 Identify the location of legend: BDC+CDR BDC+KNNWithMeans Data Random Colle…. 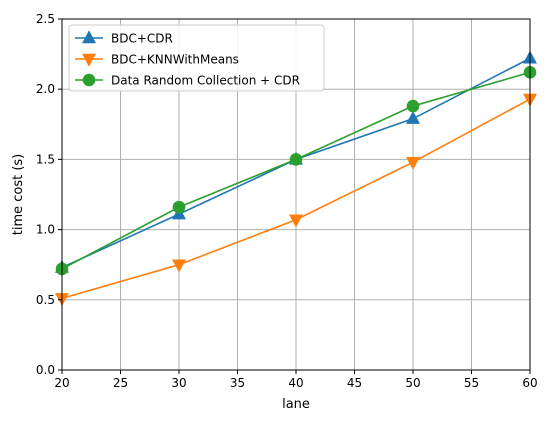
(196, 58).